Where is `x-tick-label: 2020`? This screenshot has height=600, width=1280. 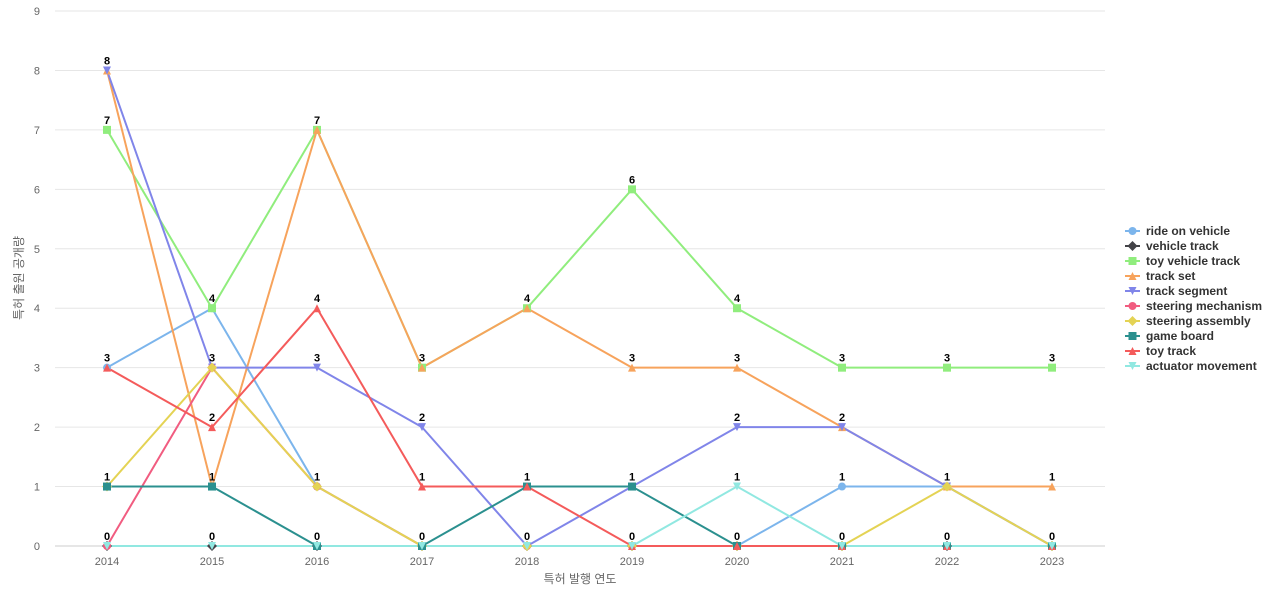 x-tick-label: 2020 is located at coordinates (737, 562).